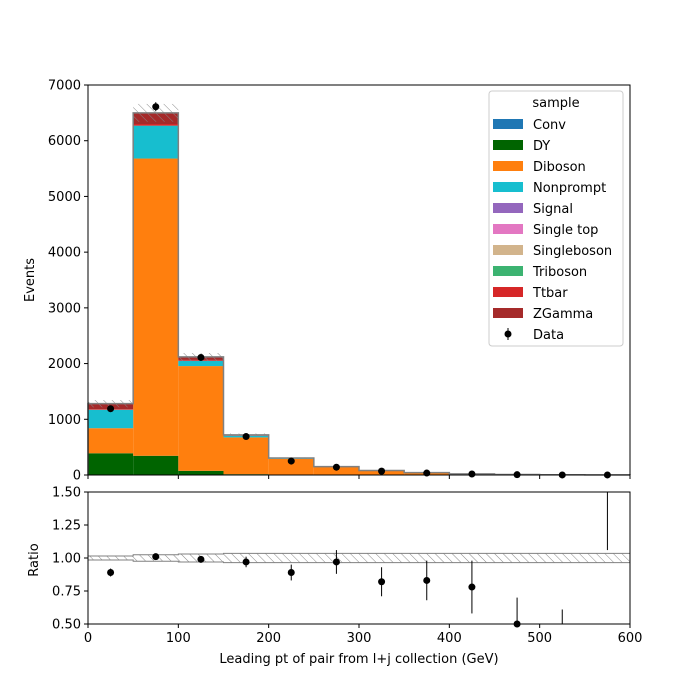 The height and width of the screenshot is (700, 700). I want to click on legend-label-dy: DY, so click(541, 146).